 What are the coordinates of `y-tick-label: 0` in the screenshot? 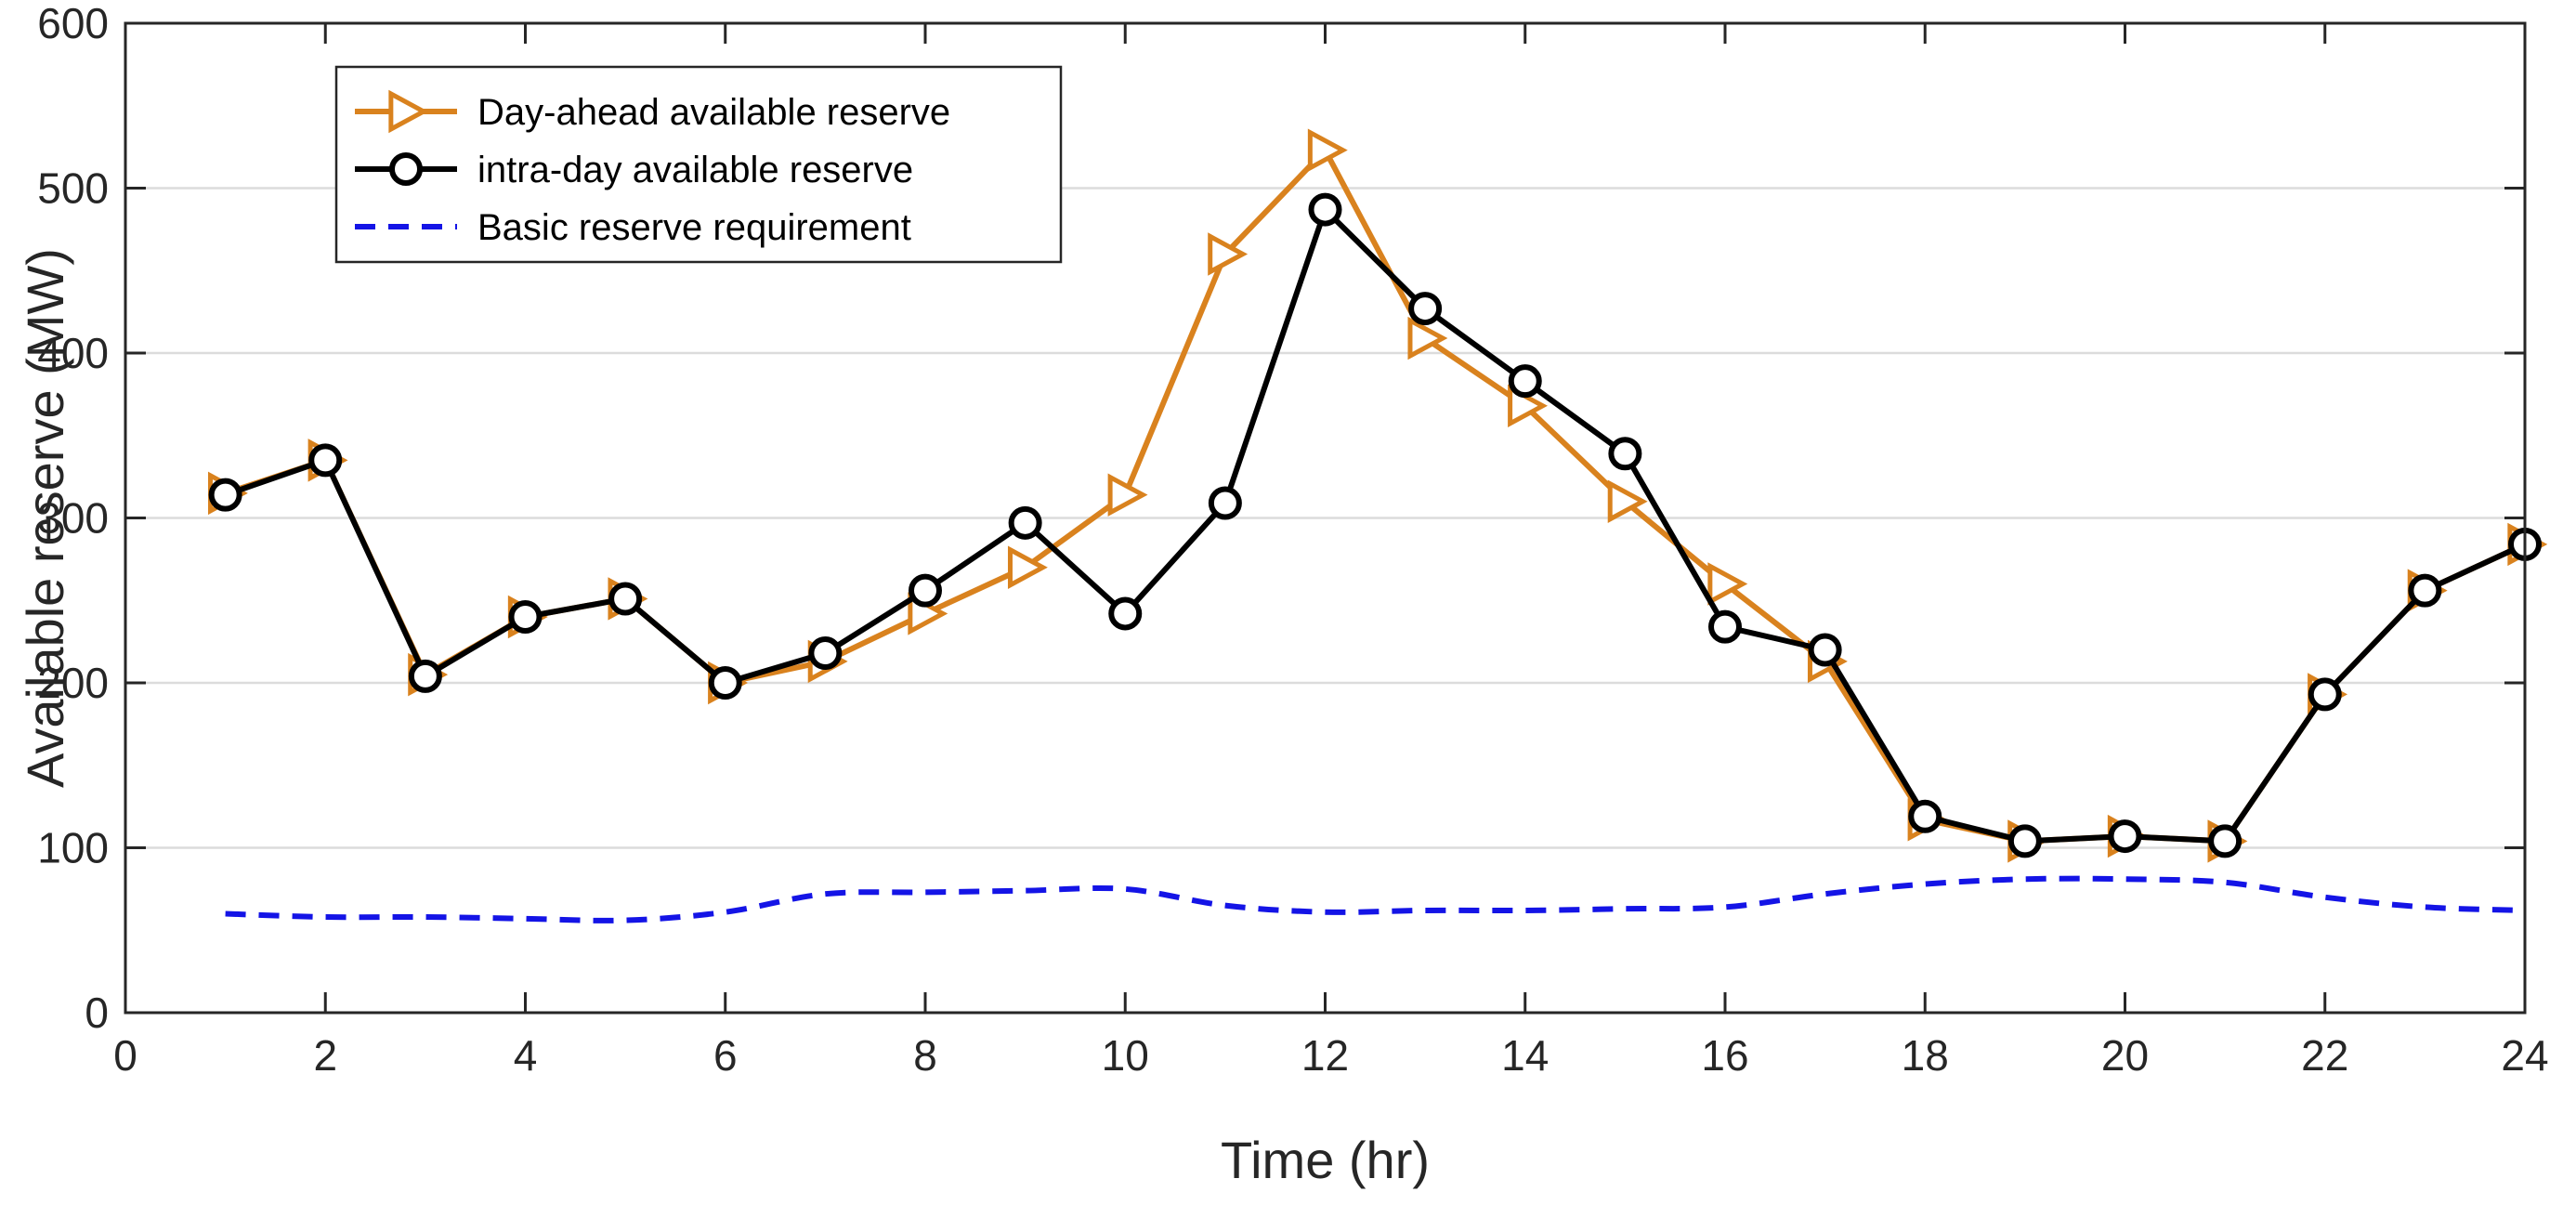 It's located at (97, 1013).